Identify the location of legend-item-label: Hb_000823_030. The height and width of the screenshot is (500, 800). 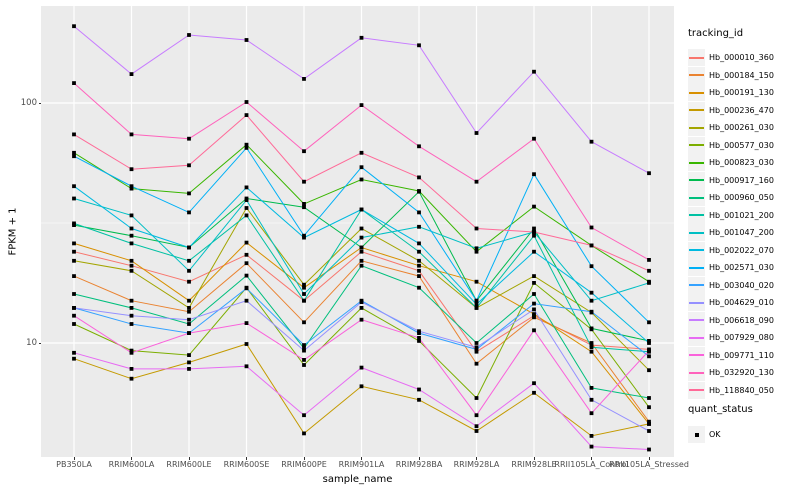
(741, 162).